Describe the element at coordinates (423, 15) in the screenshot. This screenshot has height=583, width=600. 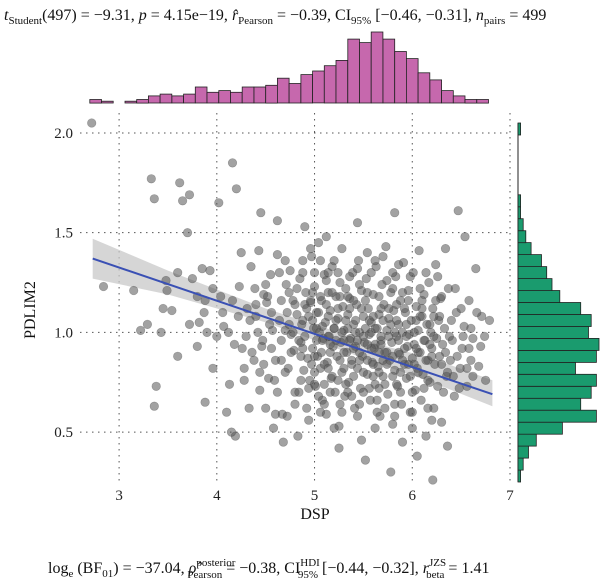
I see `ci-value: [−0.46, −0.31],` at that location.